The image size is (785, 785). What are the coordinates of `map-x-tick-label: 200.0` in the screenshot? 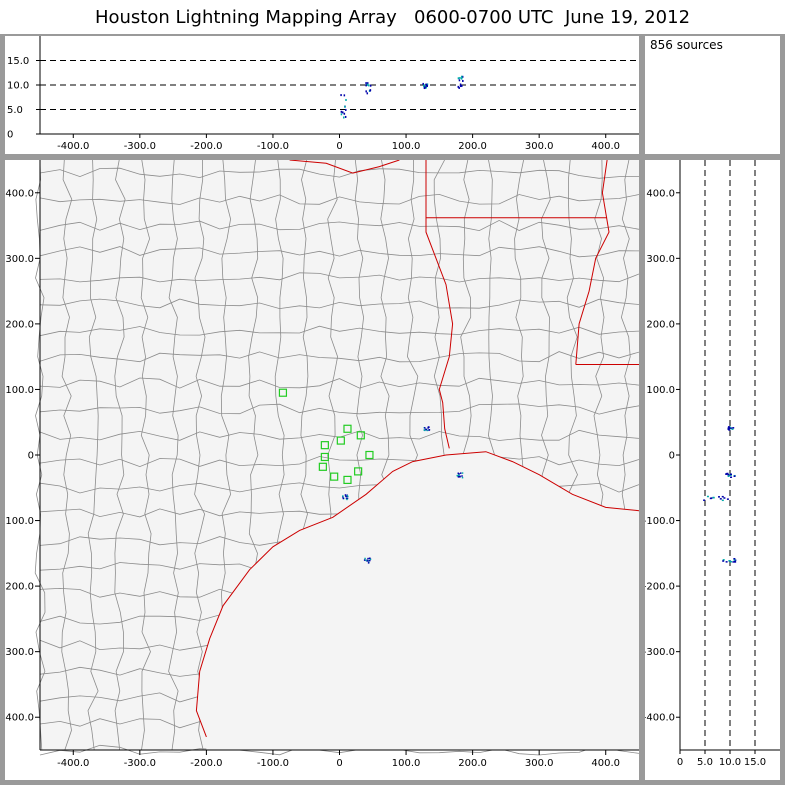 It's located at (472, 763).